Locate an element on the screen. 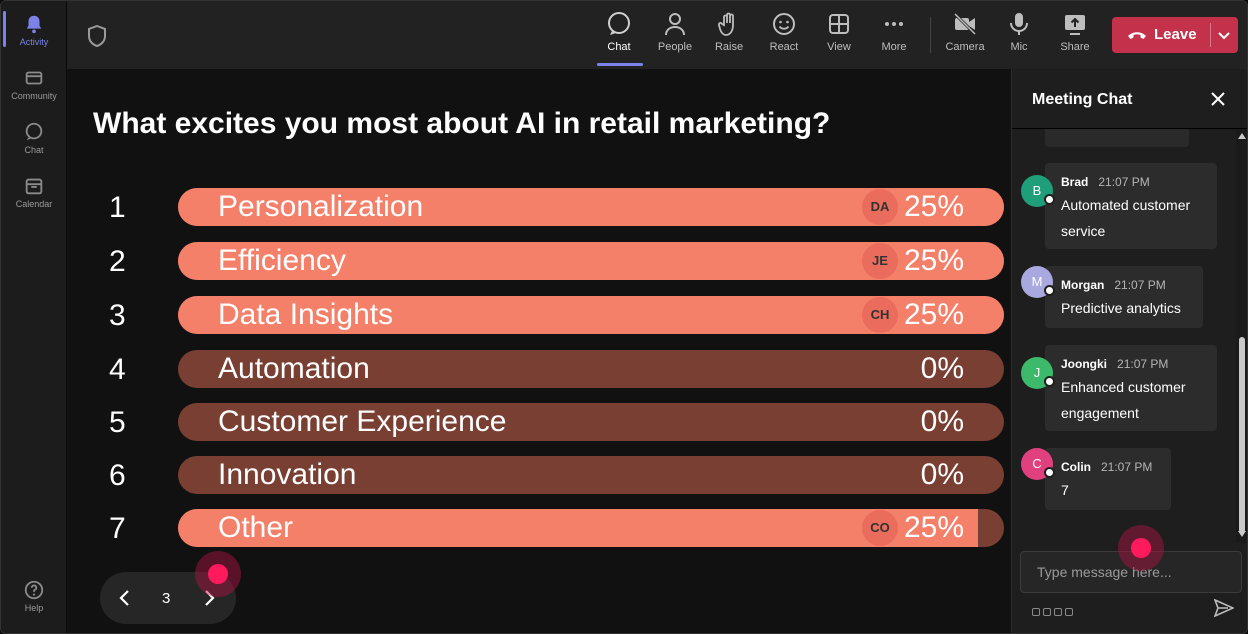  rail-item-activity: Activity is located at coordinates (34, 30).